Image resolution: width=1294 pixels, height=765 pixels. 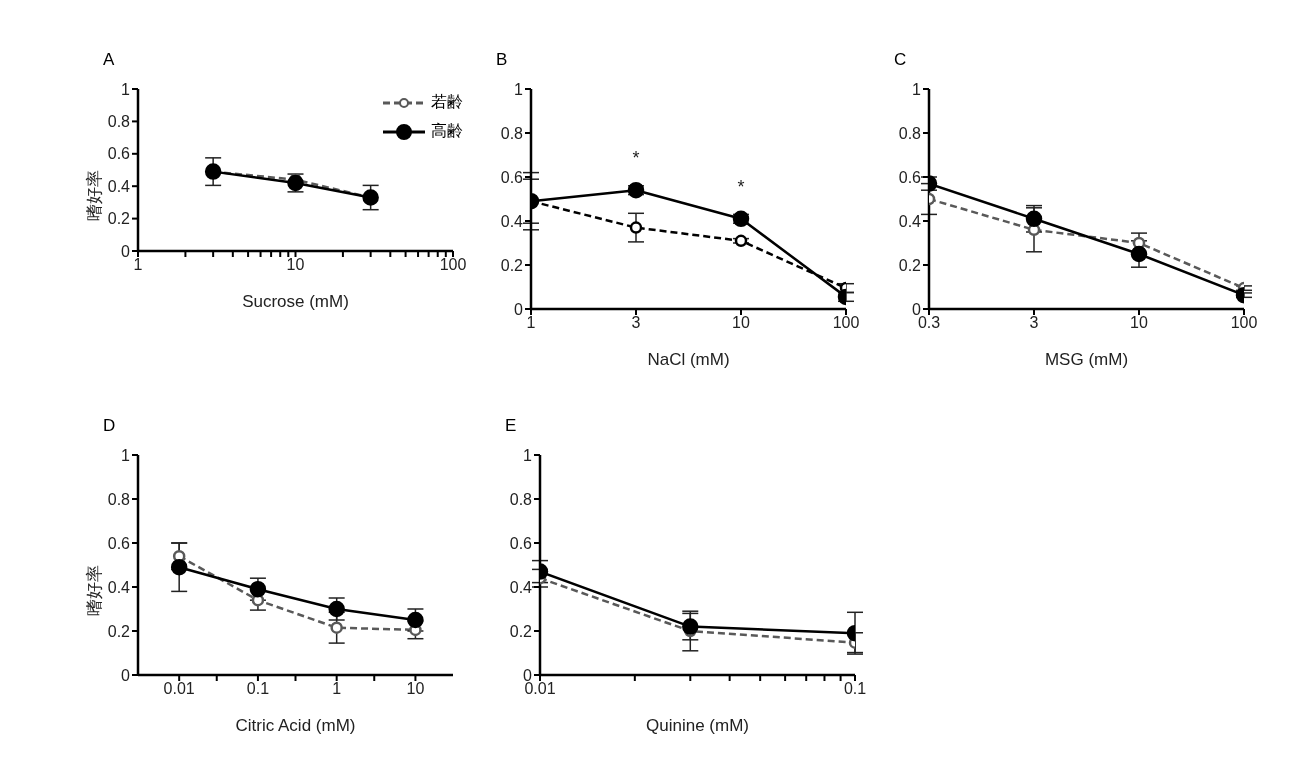 I want to click on chart-title: B, so click(x=502, y=60).